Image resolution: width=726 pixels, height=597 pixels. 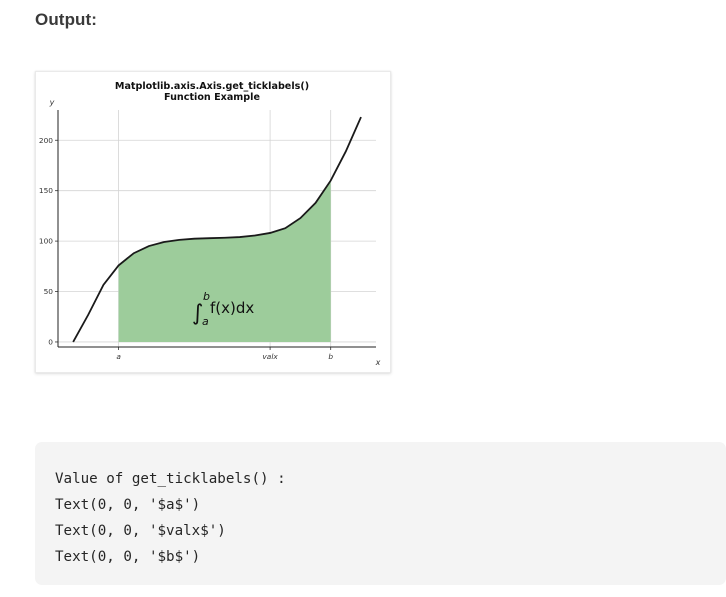 What do you see at coordinates (170, 479) in the screenshot?
I see `code-output-line: Value of get_ticklabels() :` at bounding box center [170, 479].